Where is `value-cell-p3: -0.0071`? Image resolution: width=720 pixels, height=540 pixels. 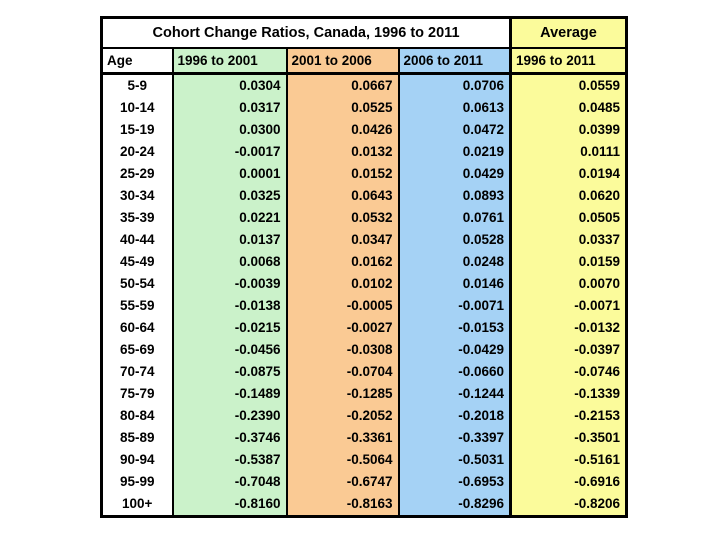 value-cell-p3: -0.0071 is located at coordinates (454, 306).